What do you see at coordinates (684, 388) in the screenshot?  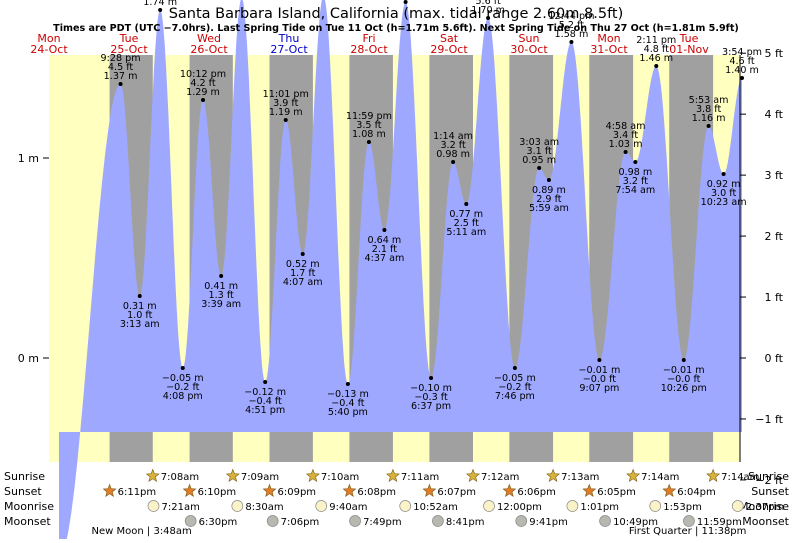 I see `low-tide-time-label: 10:26 pm` at bounding box center [684, 388].